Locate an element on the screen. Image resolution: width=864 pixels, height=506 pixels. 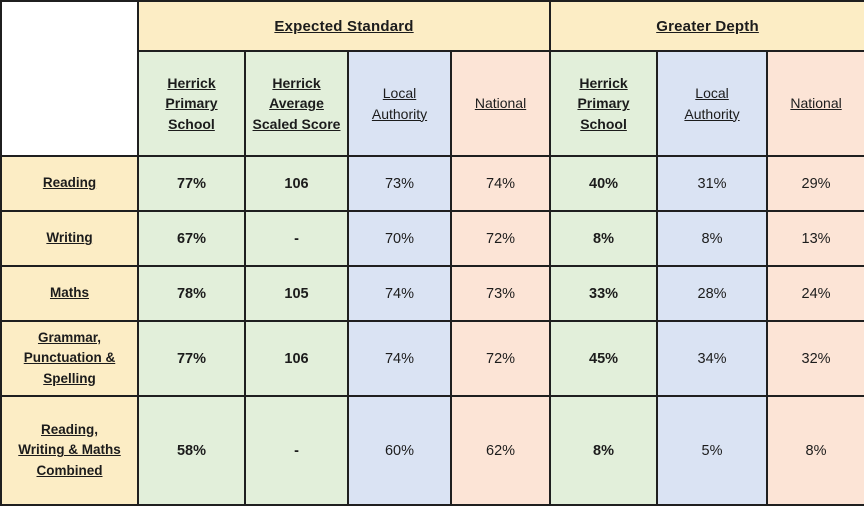
data-cell: 58% is located at coordinates (191, 450).